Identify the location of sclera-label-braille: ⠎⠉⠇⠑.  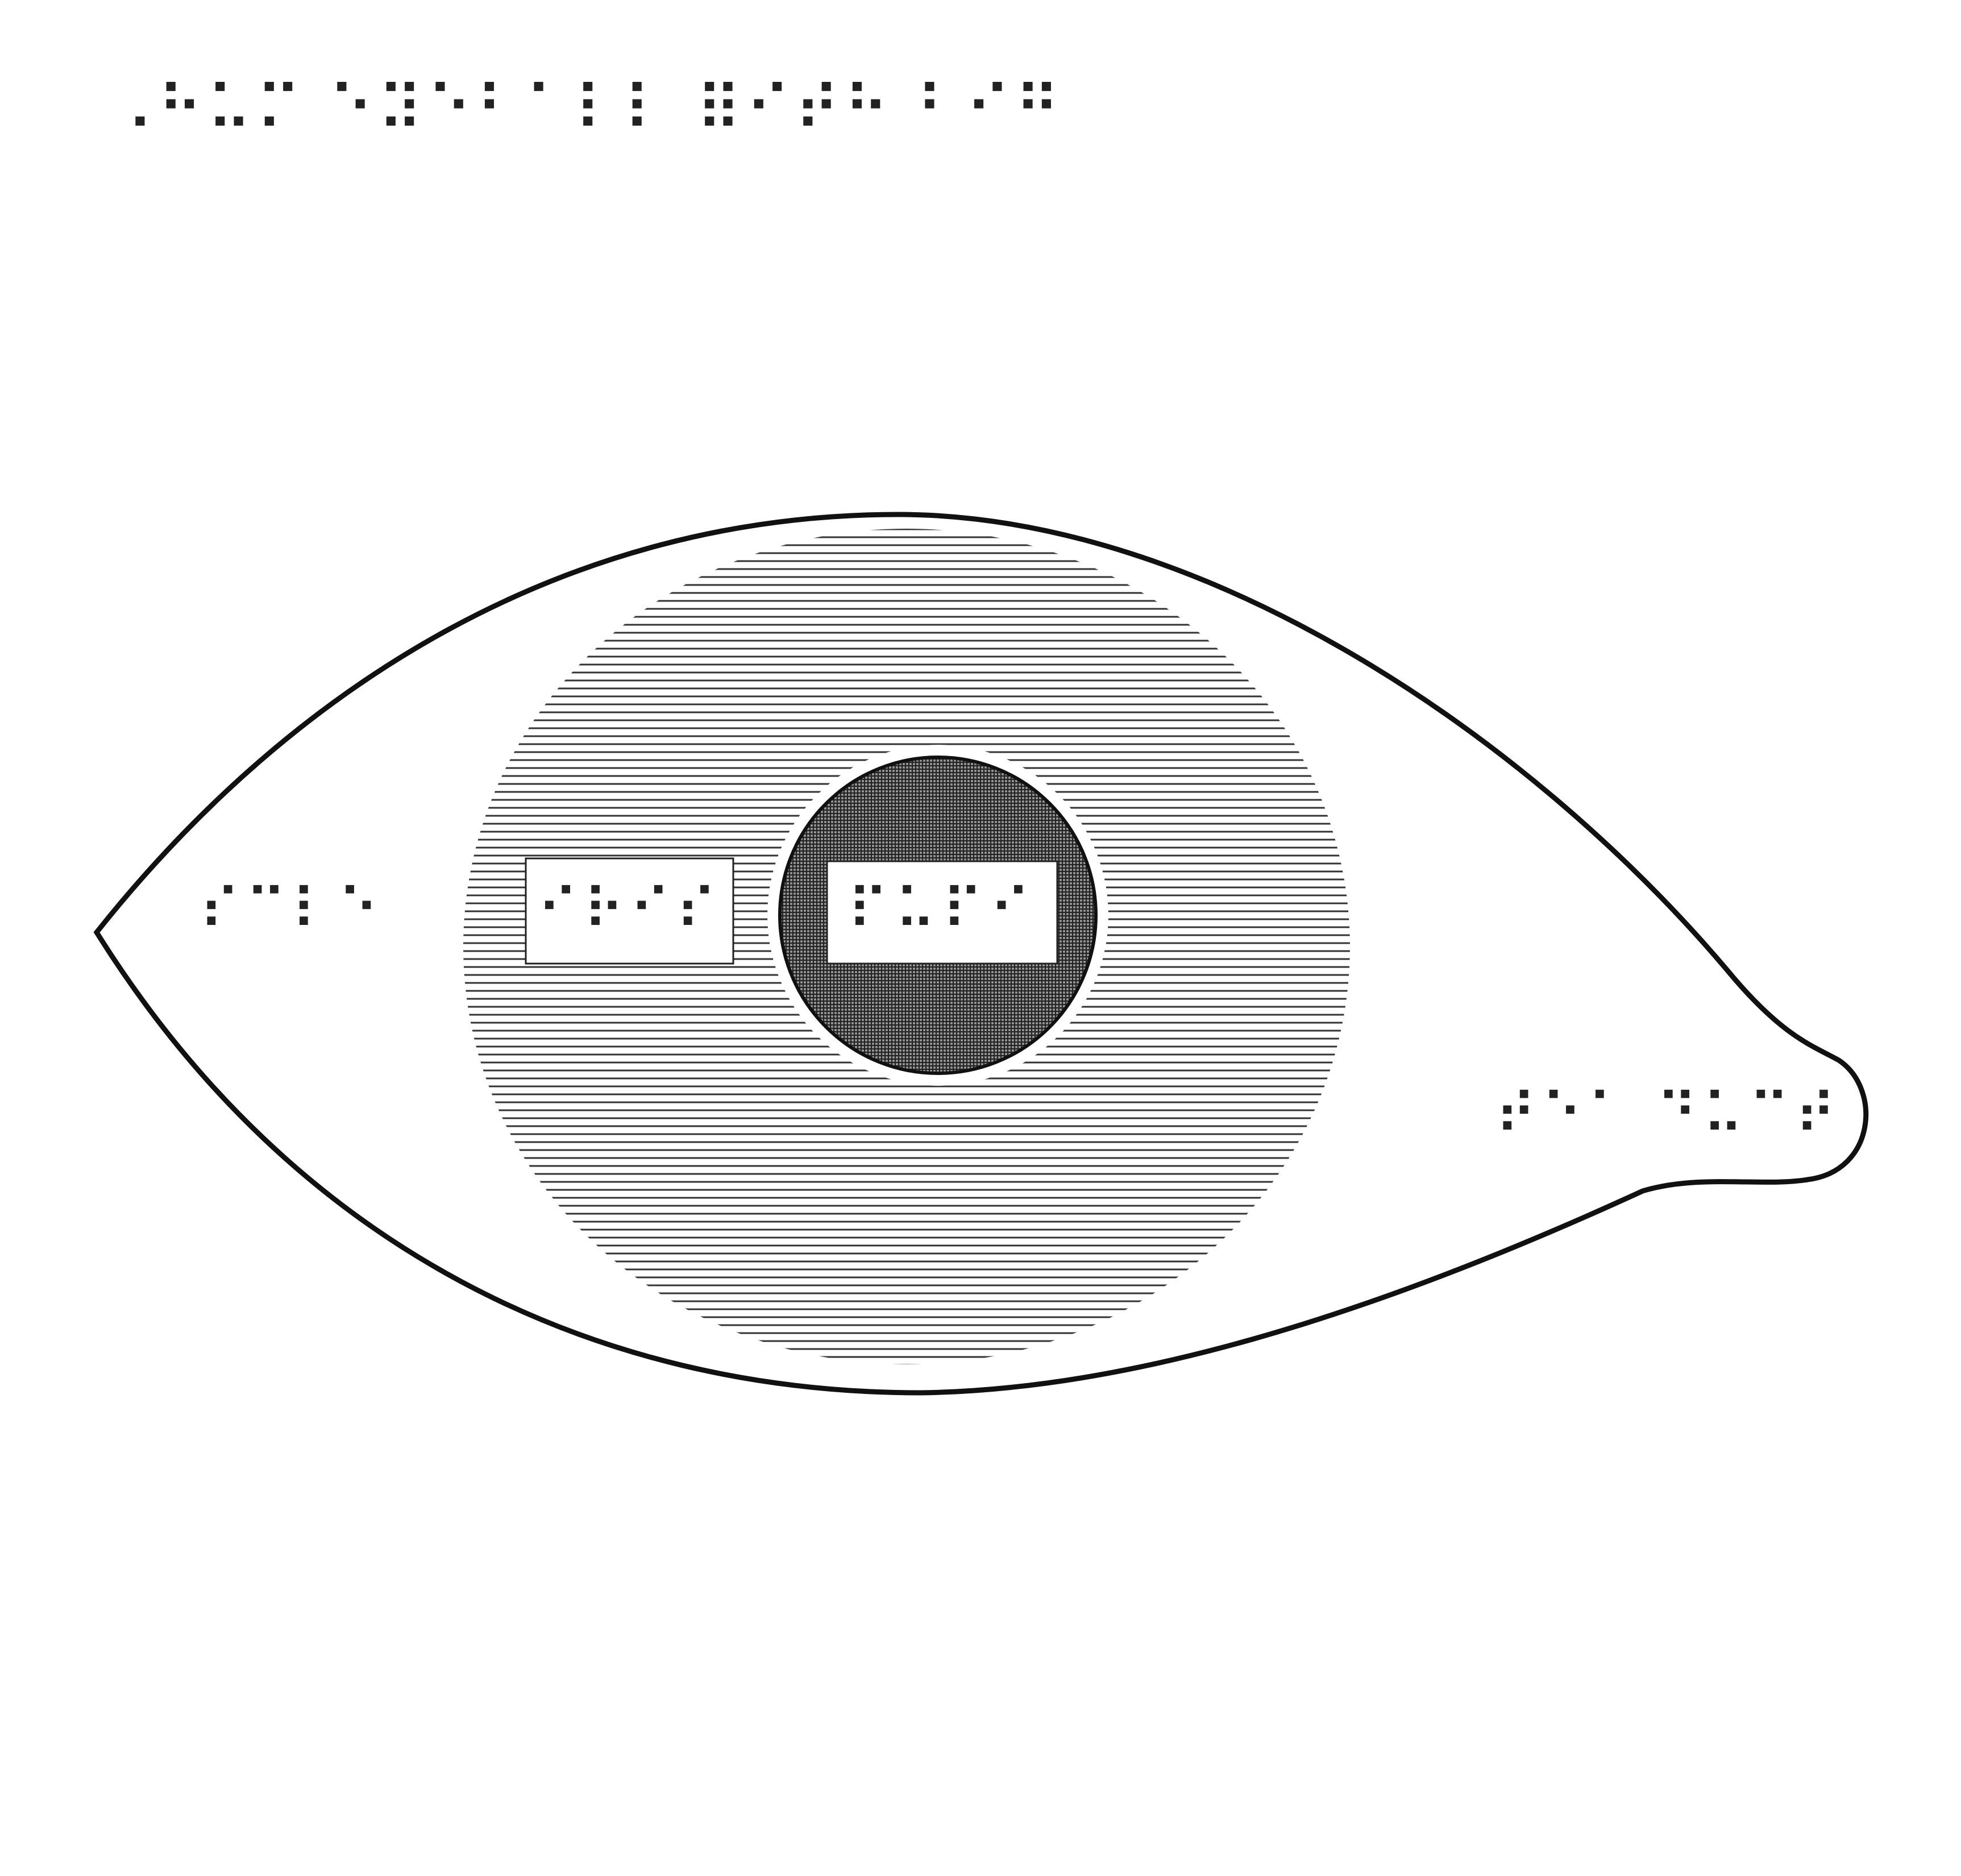
(291, 910).